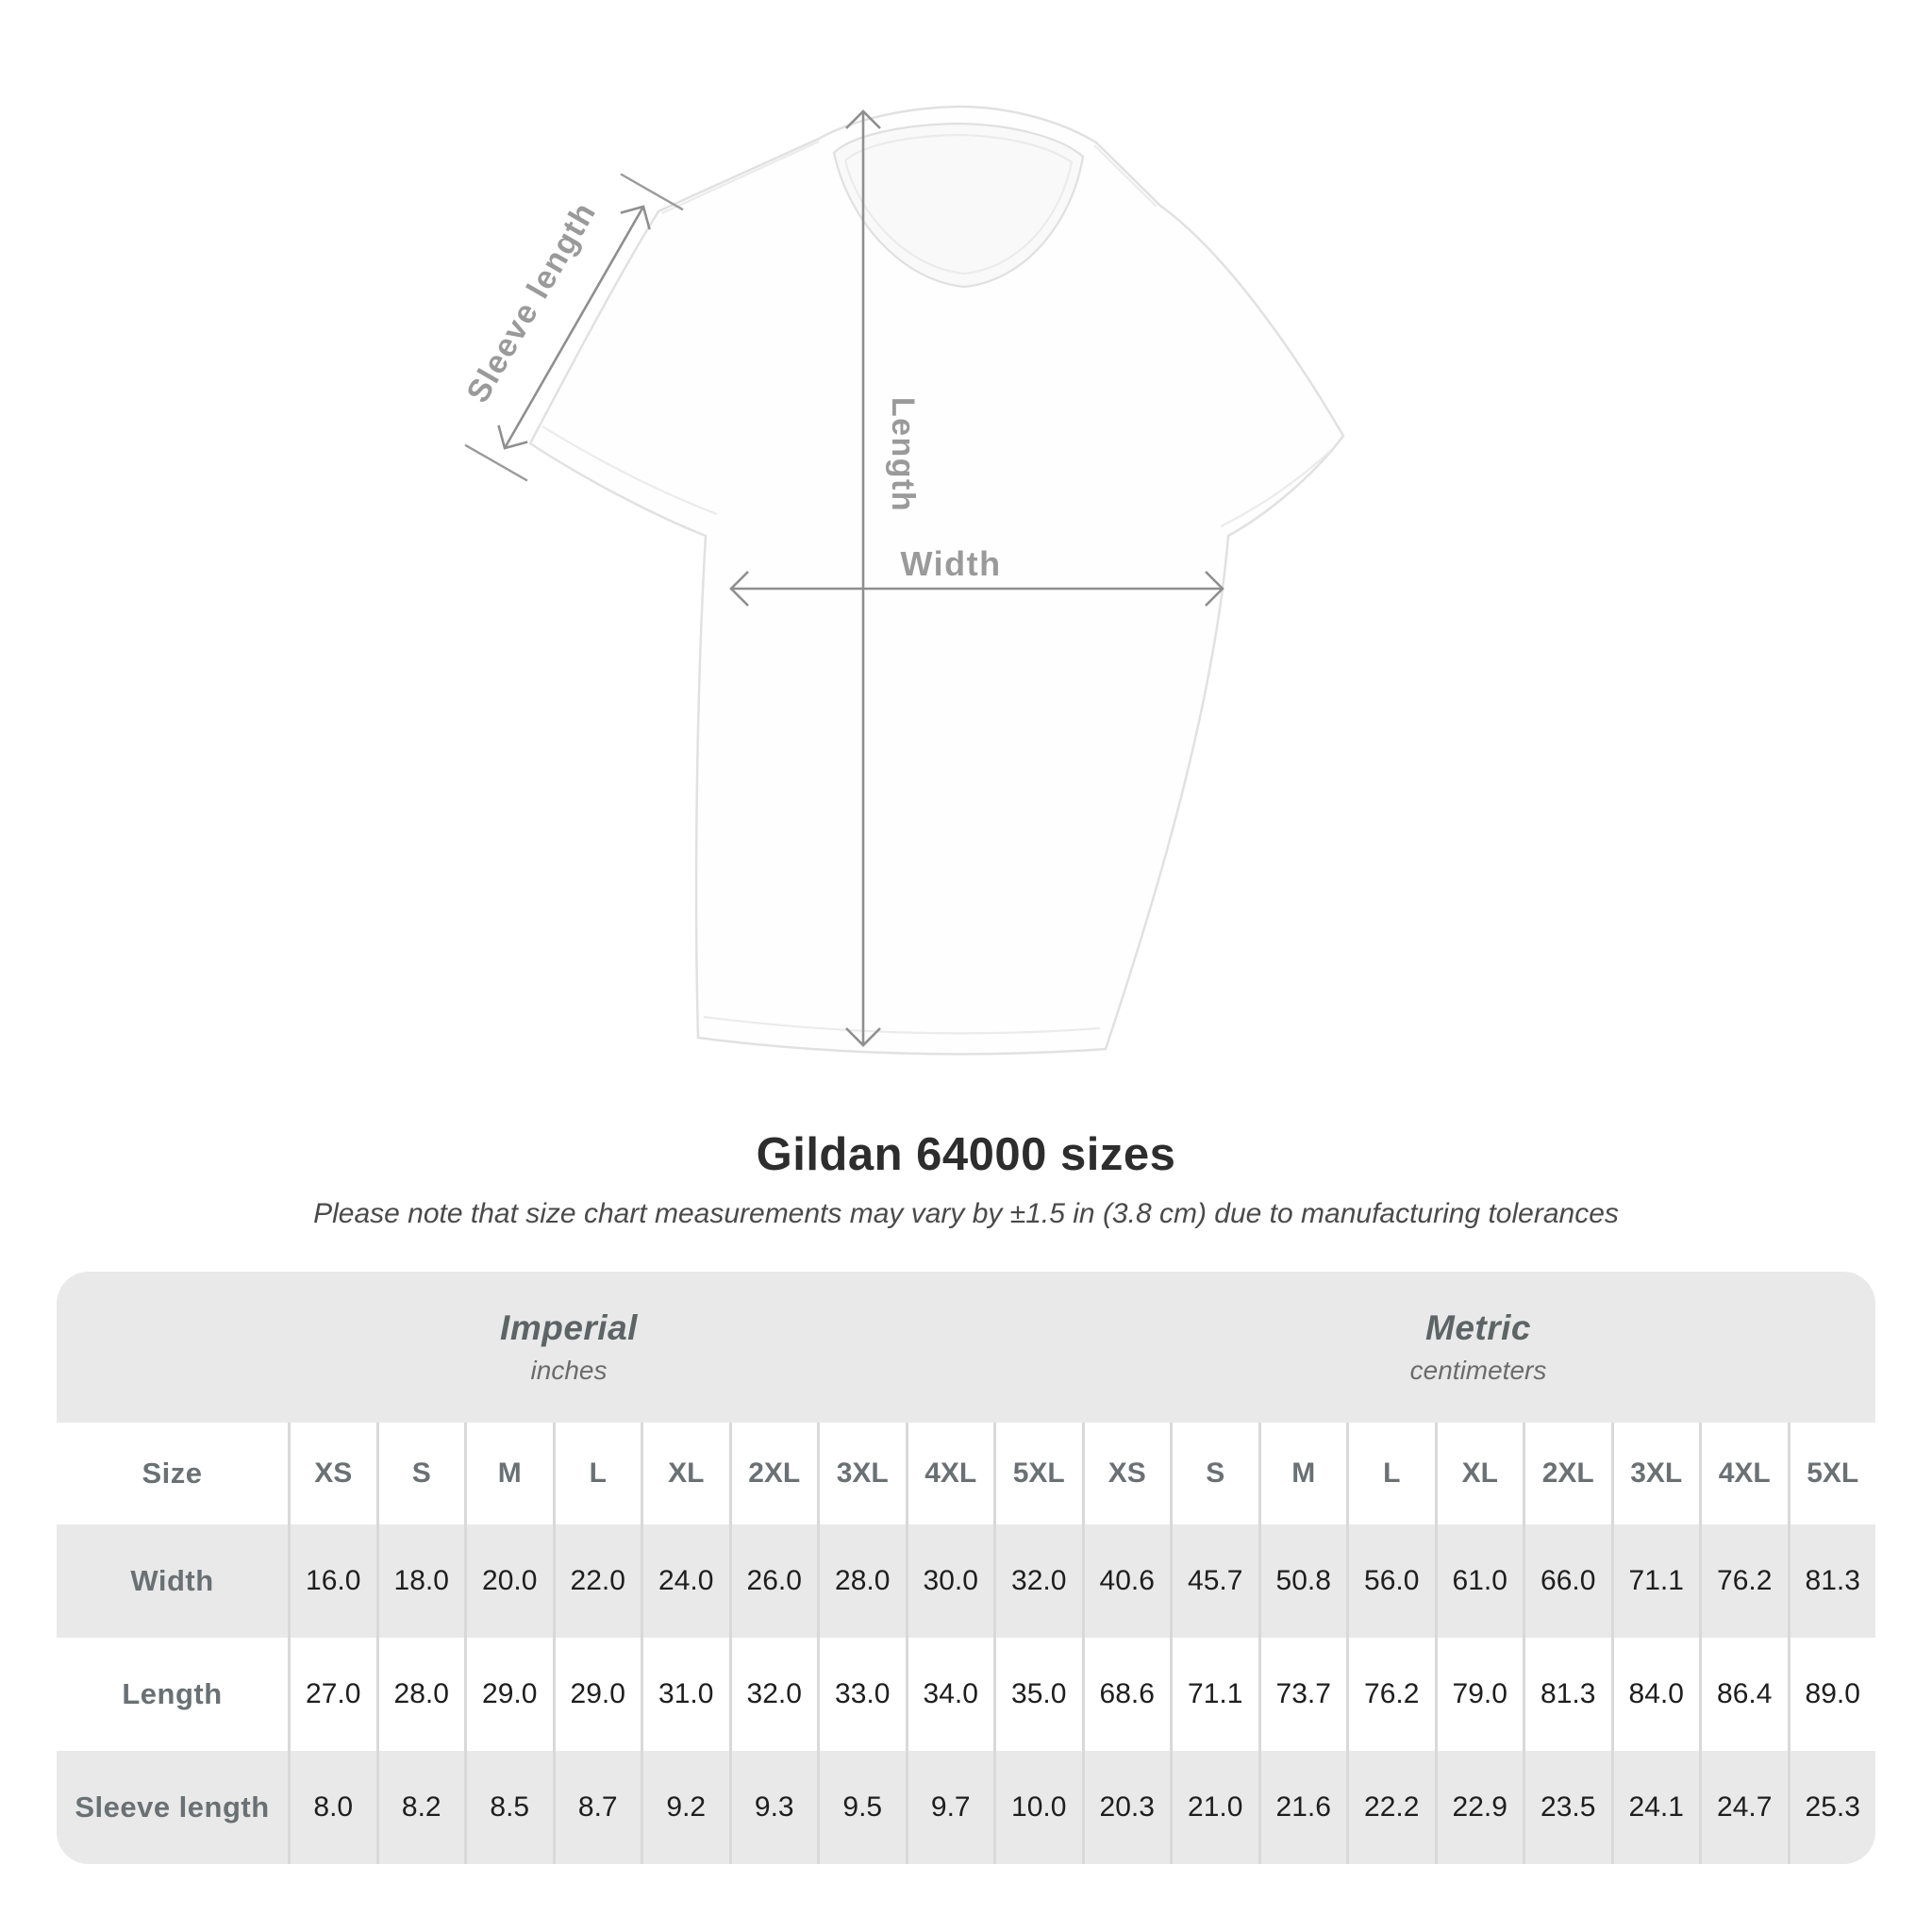 Image resolution: width=1932 pixels, height=1932 pixels. Describe the element at coordinates (332, 1694) in the screenshot. I see `value-cell: 27.0` at that location.